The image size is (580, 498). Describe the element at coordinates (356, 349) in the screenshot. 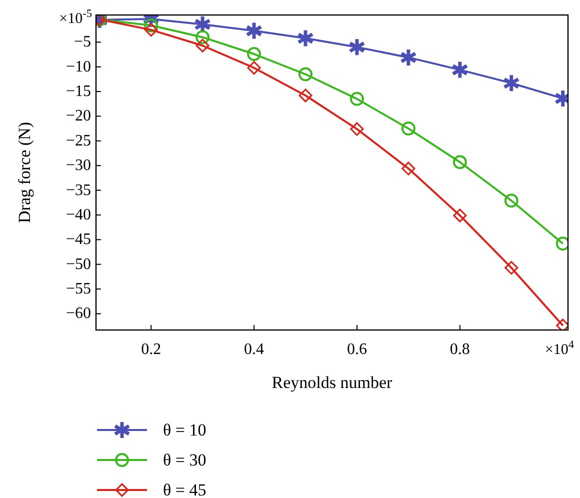

I see `x-tick-label: 0.6` at that location.